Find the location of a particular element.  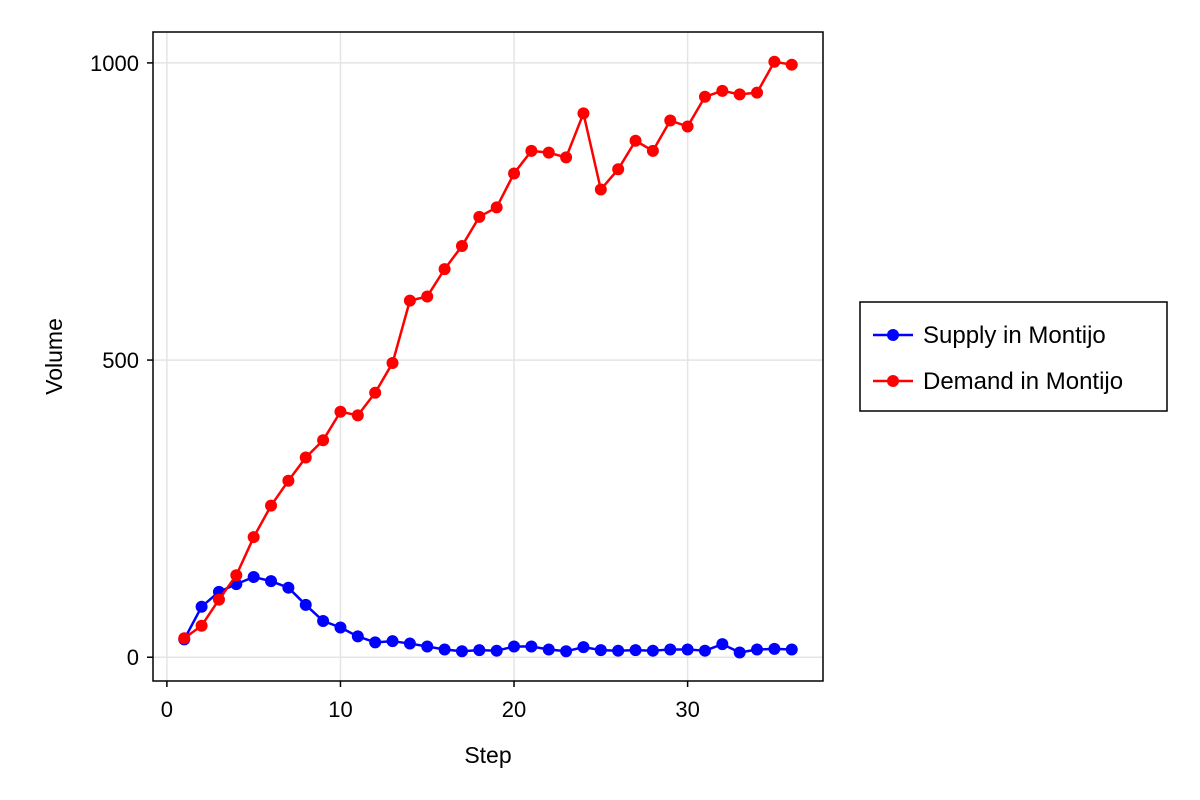

x-tick-label: 20 is located at coordinates (514, 709).